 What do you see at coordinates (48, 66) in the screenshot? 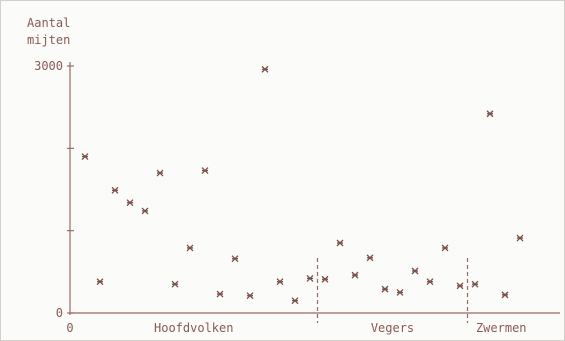
I see `y-tick-label: 3000` at bounding box center [48, 66].